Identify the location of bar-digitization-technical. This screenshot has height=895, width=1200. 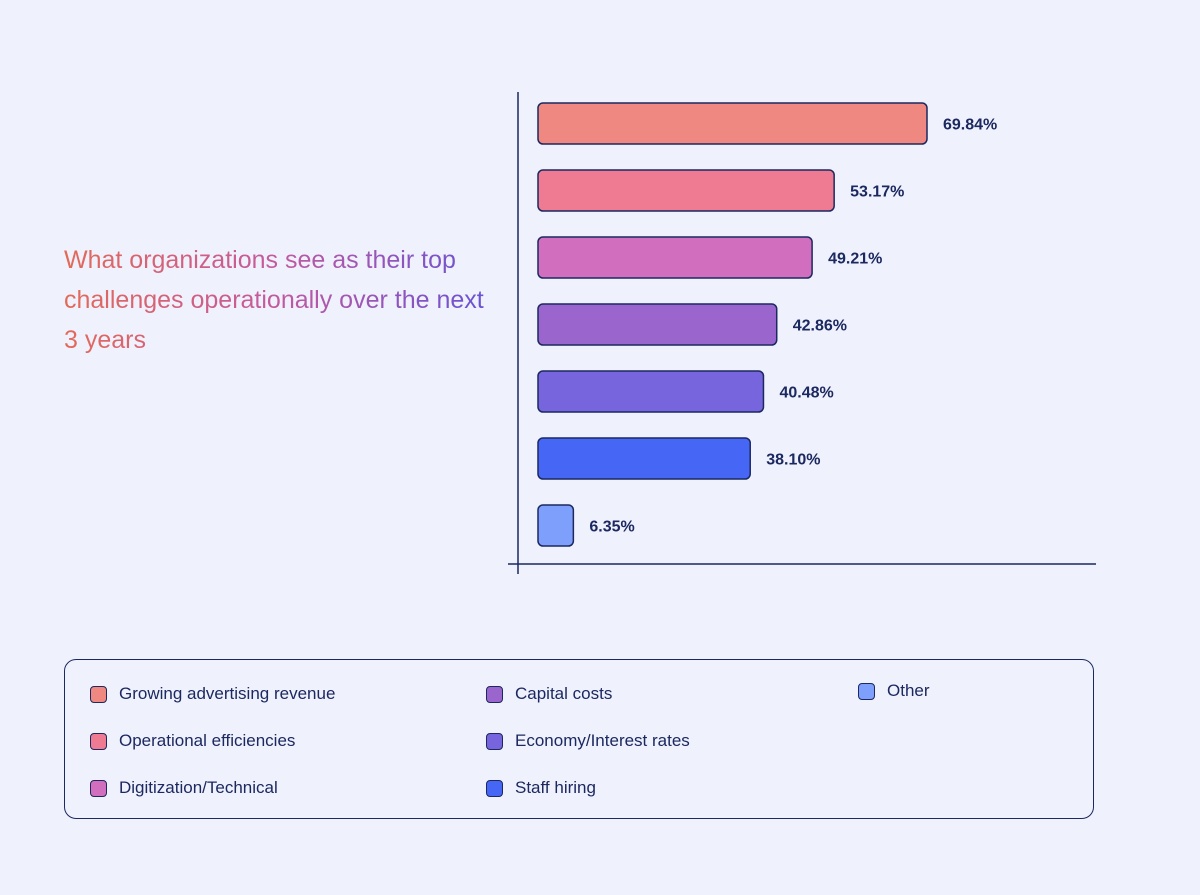
(675, 257).